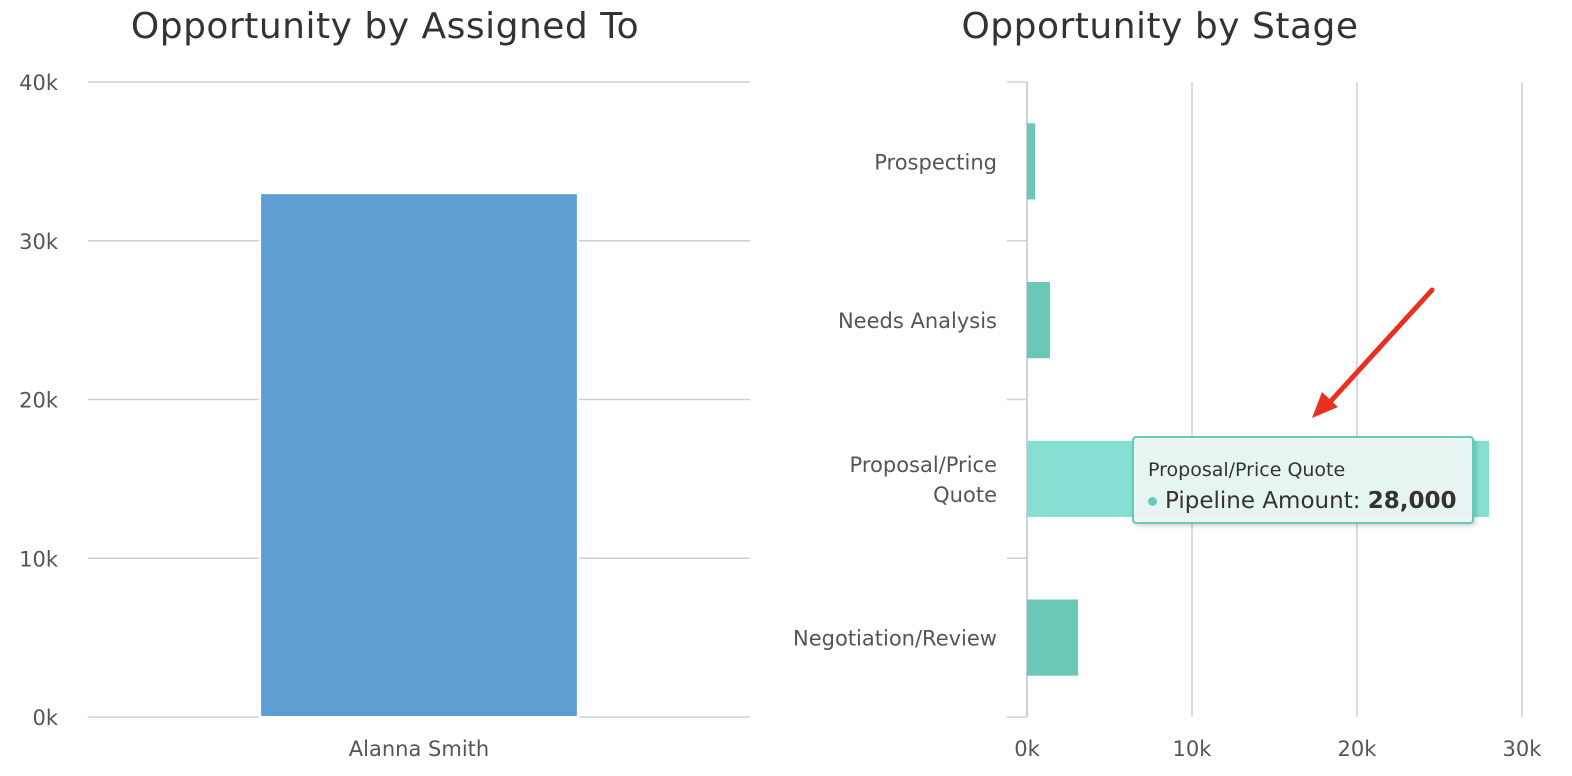 The height and width of the screenshot is (776, 1572). Describe the element at coordinates (39, 401) in the screenshot. I see `y-tick-label: 20k` at that location.